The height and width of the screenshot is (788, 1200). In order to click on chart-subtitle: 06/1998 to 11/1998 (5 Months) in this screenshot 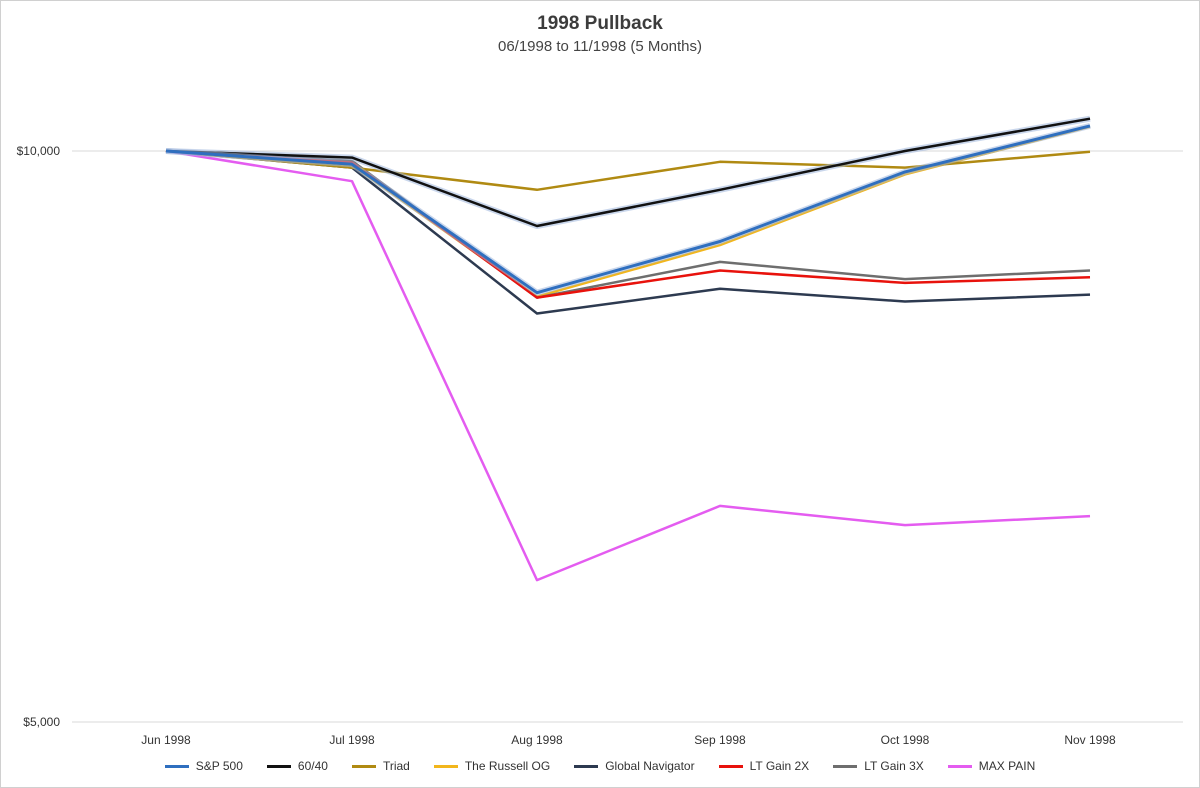, I will do `click(600, 46)`.